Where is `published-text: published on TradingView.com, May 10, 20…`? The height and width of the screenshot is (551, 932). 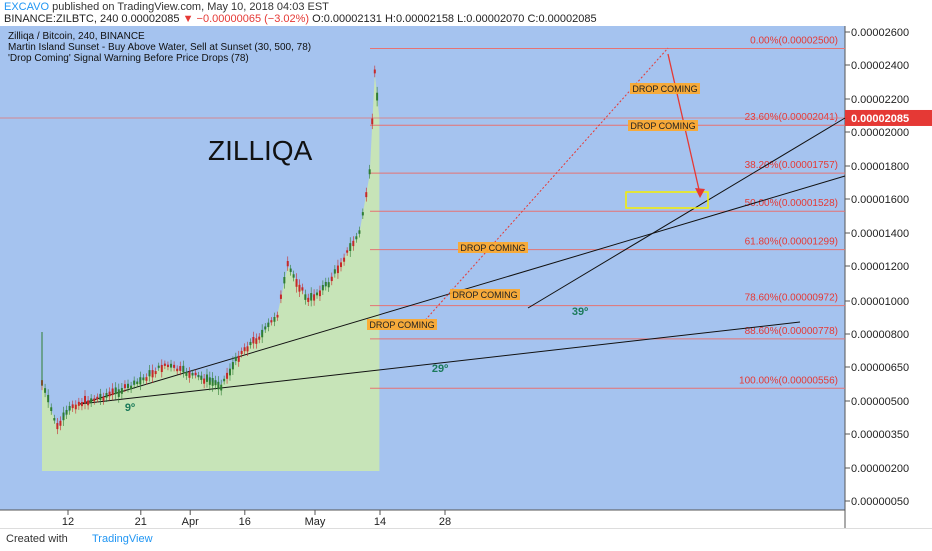
published-text: published on TradingView.com, May 10, 20… is located at coordinates (190, 7).